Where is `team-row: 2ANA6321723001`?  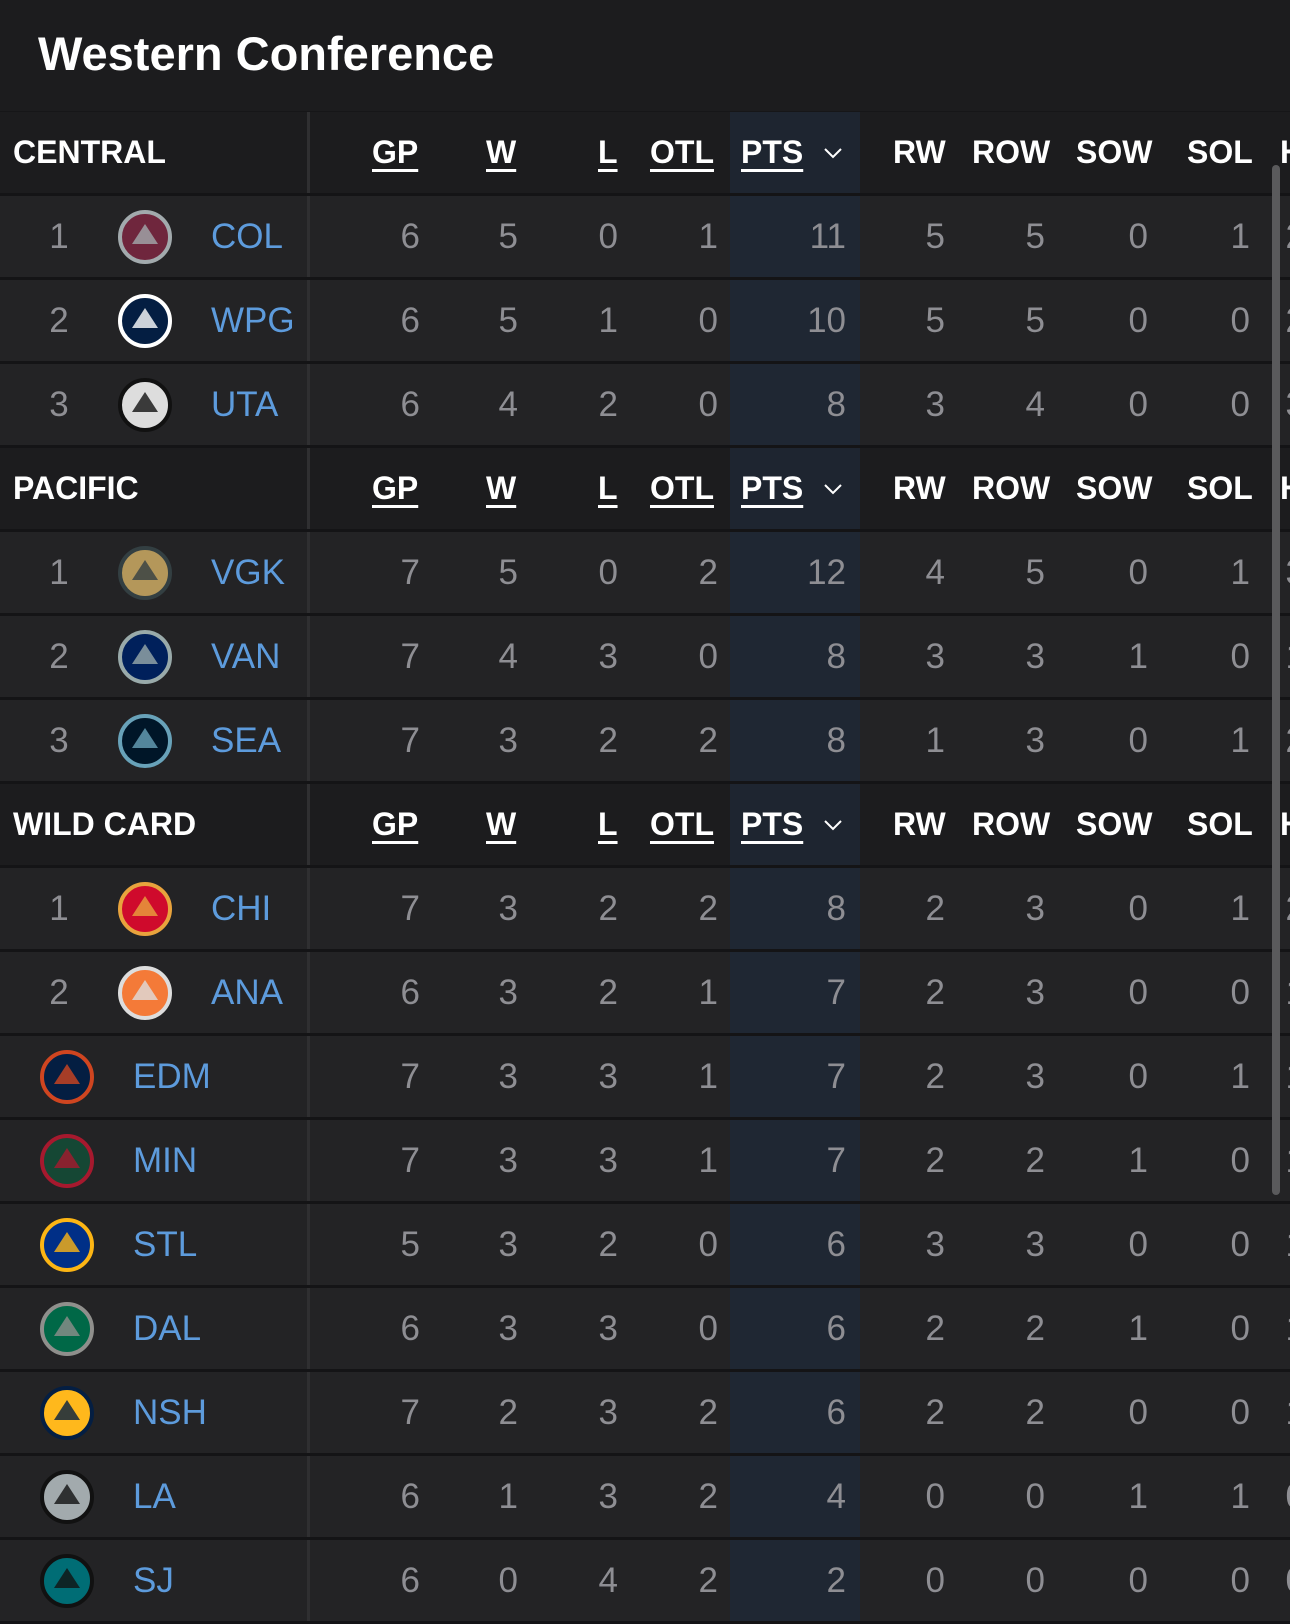
team-row: 2ANA6321723001 is located at coordinates (645, 994).